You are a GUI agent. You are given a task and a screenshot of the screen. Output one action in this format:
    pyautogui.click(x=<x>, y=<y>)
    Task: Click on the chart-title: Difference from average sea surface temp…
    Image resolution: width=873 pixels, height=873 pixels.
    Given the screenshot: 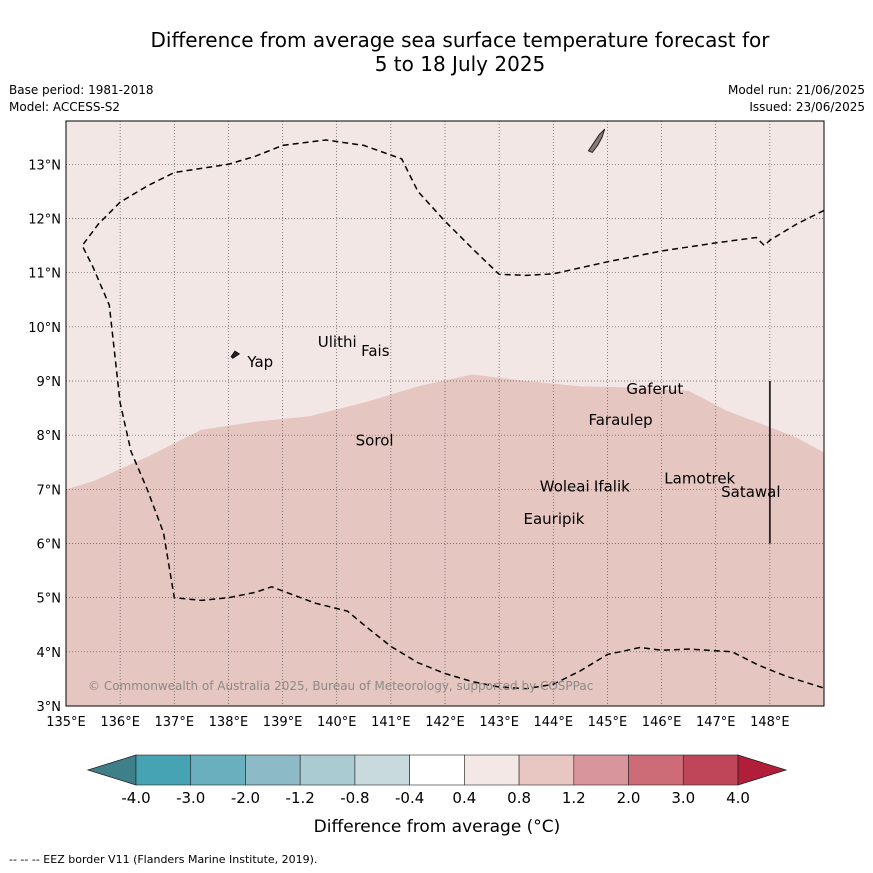 What is the action you would take?
    pyautogui.click(x=436, y=52)
    